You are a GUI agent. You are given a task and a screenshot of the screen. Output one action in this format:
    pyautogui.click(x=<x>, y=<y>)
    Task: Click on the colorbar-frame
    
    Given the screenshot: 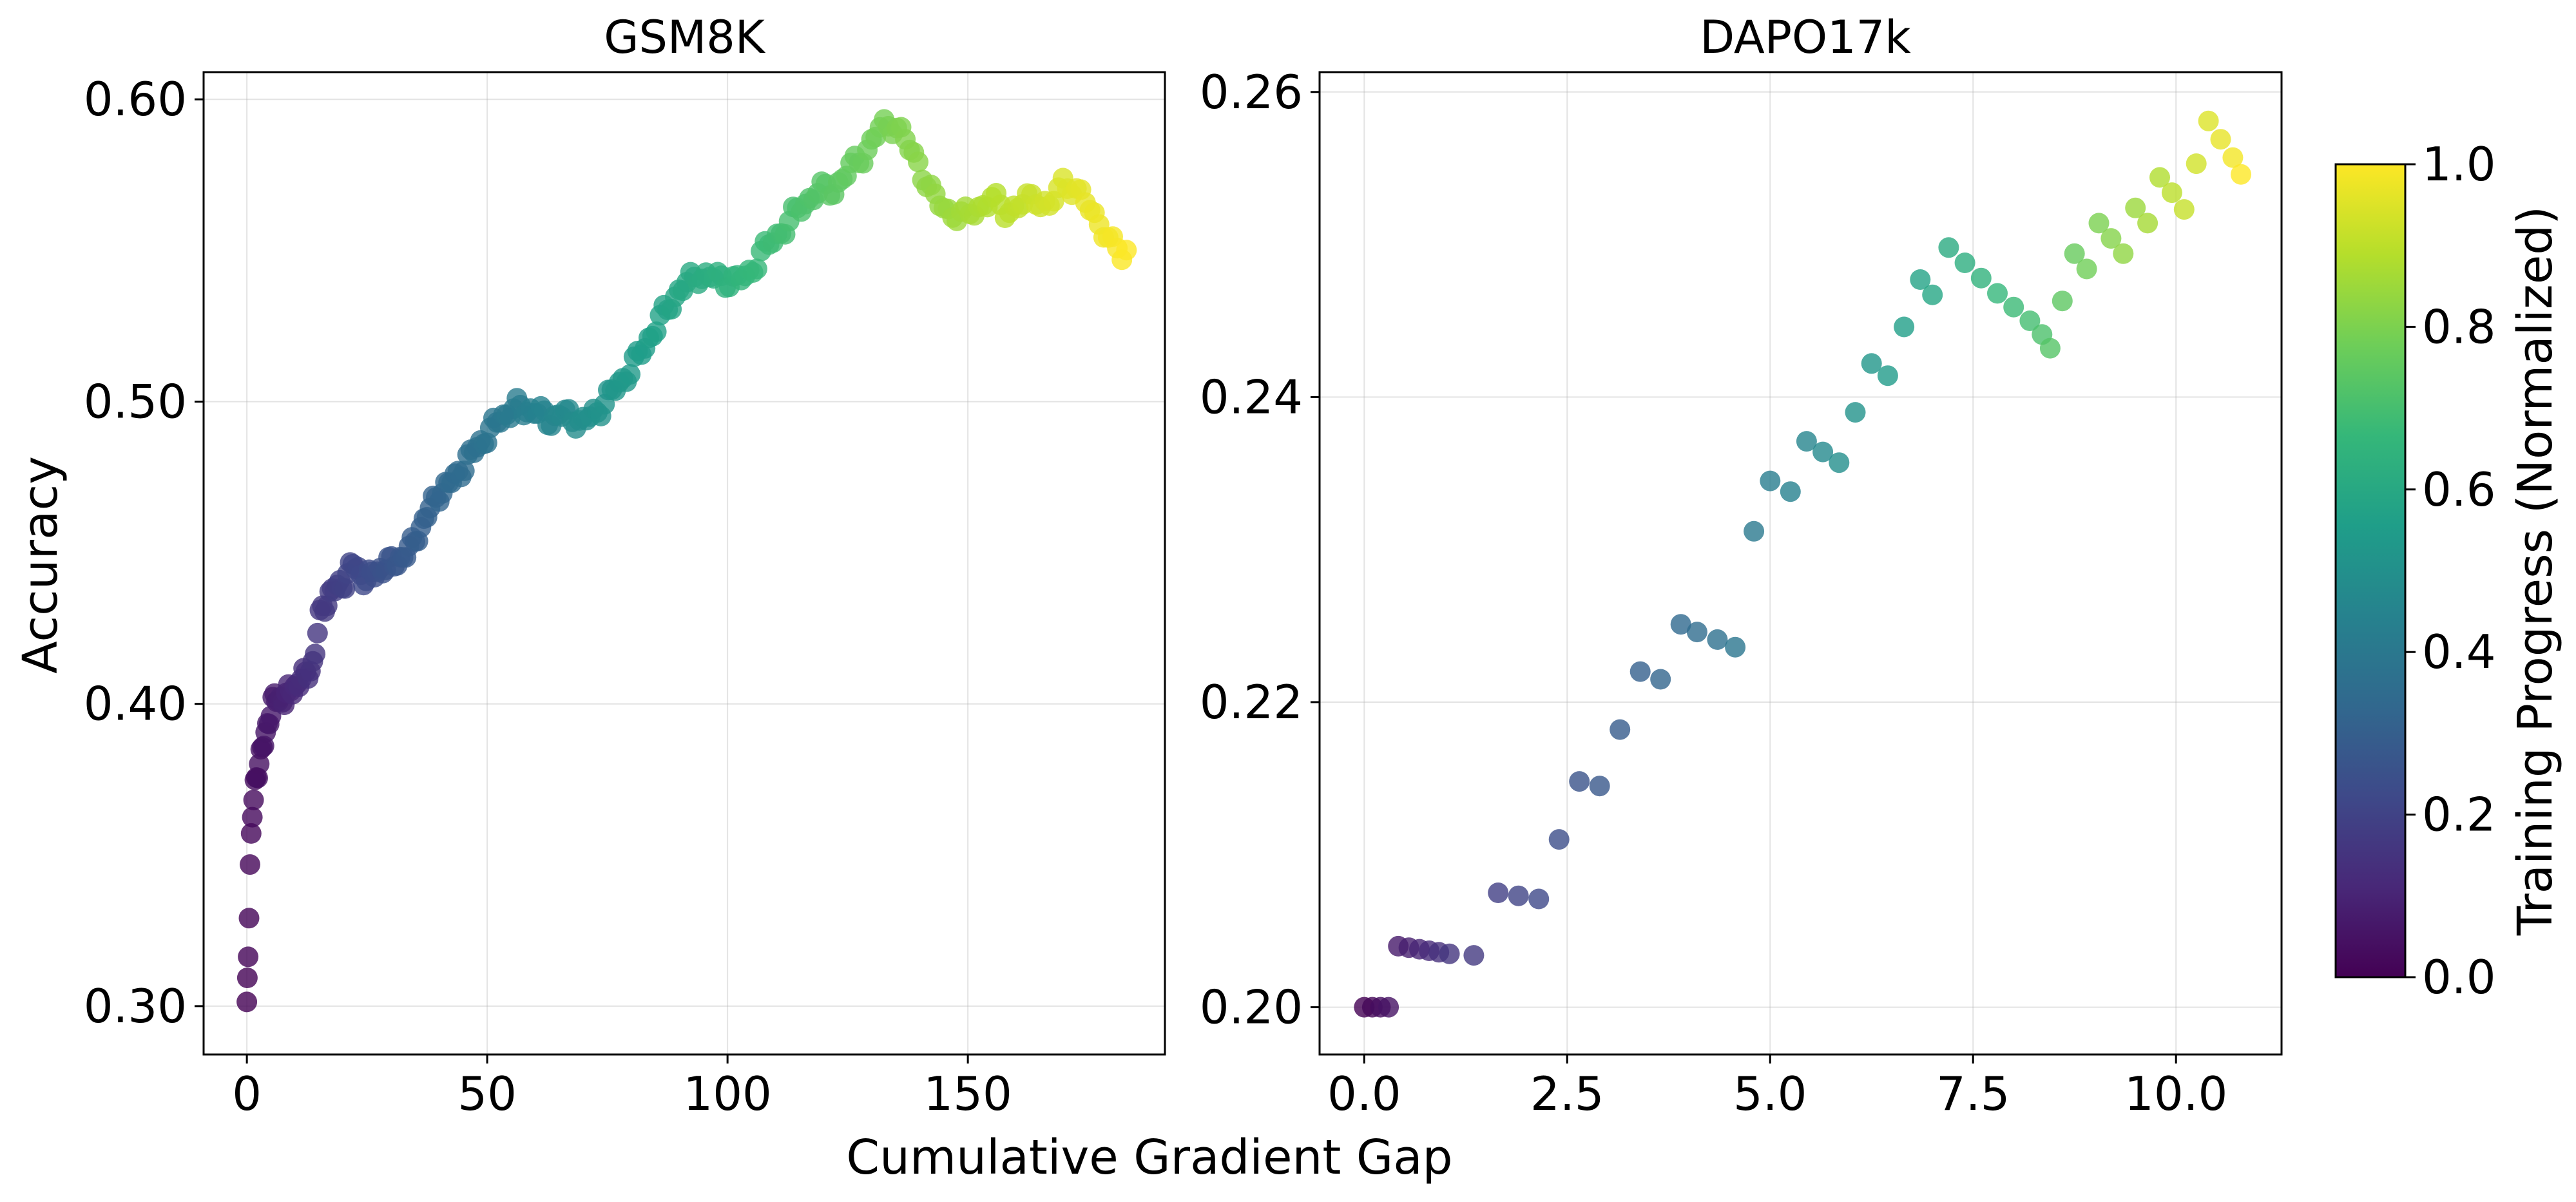 What is the action you would take?
    pyautogui.click(x=2371, y=570)
    